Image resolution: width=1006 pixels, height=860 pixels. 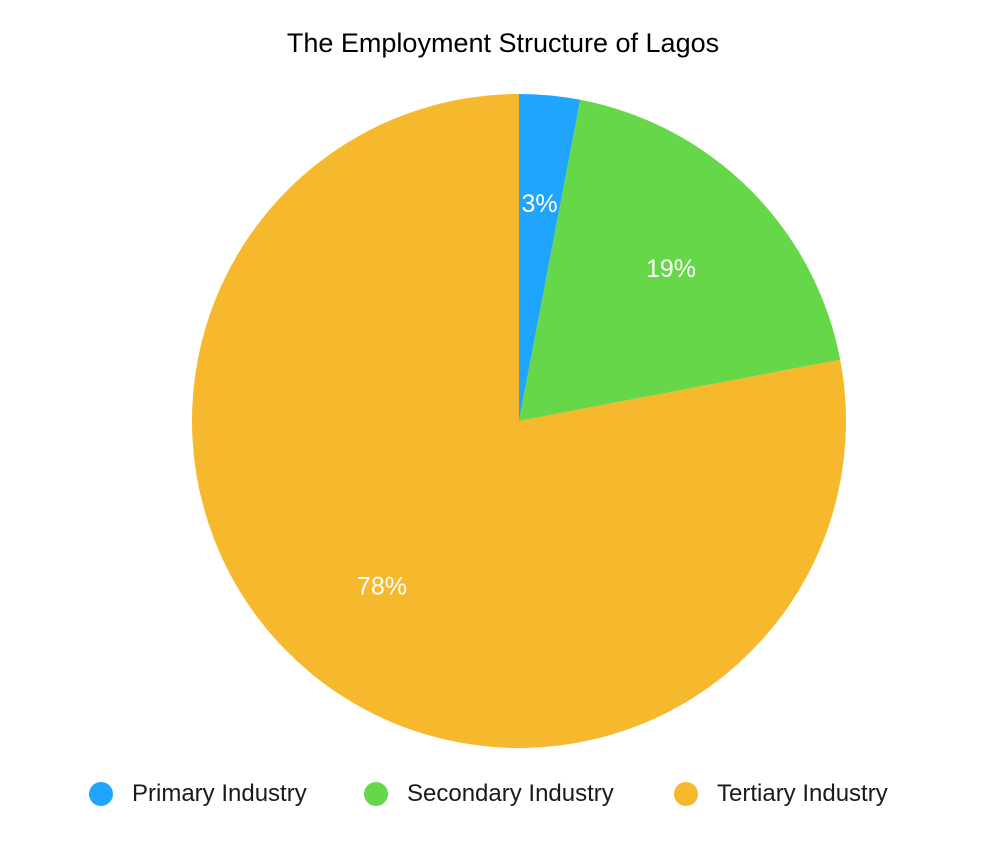 I want to click on slice-label-tertiary-industry: 78%, so click(x=382, y=587).